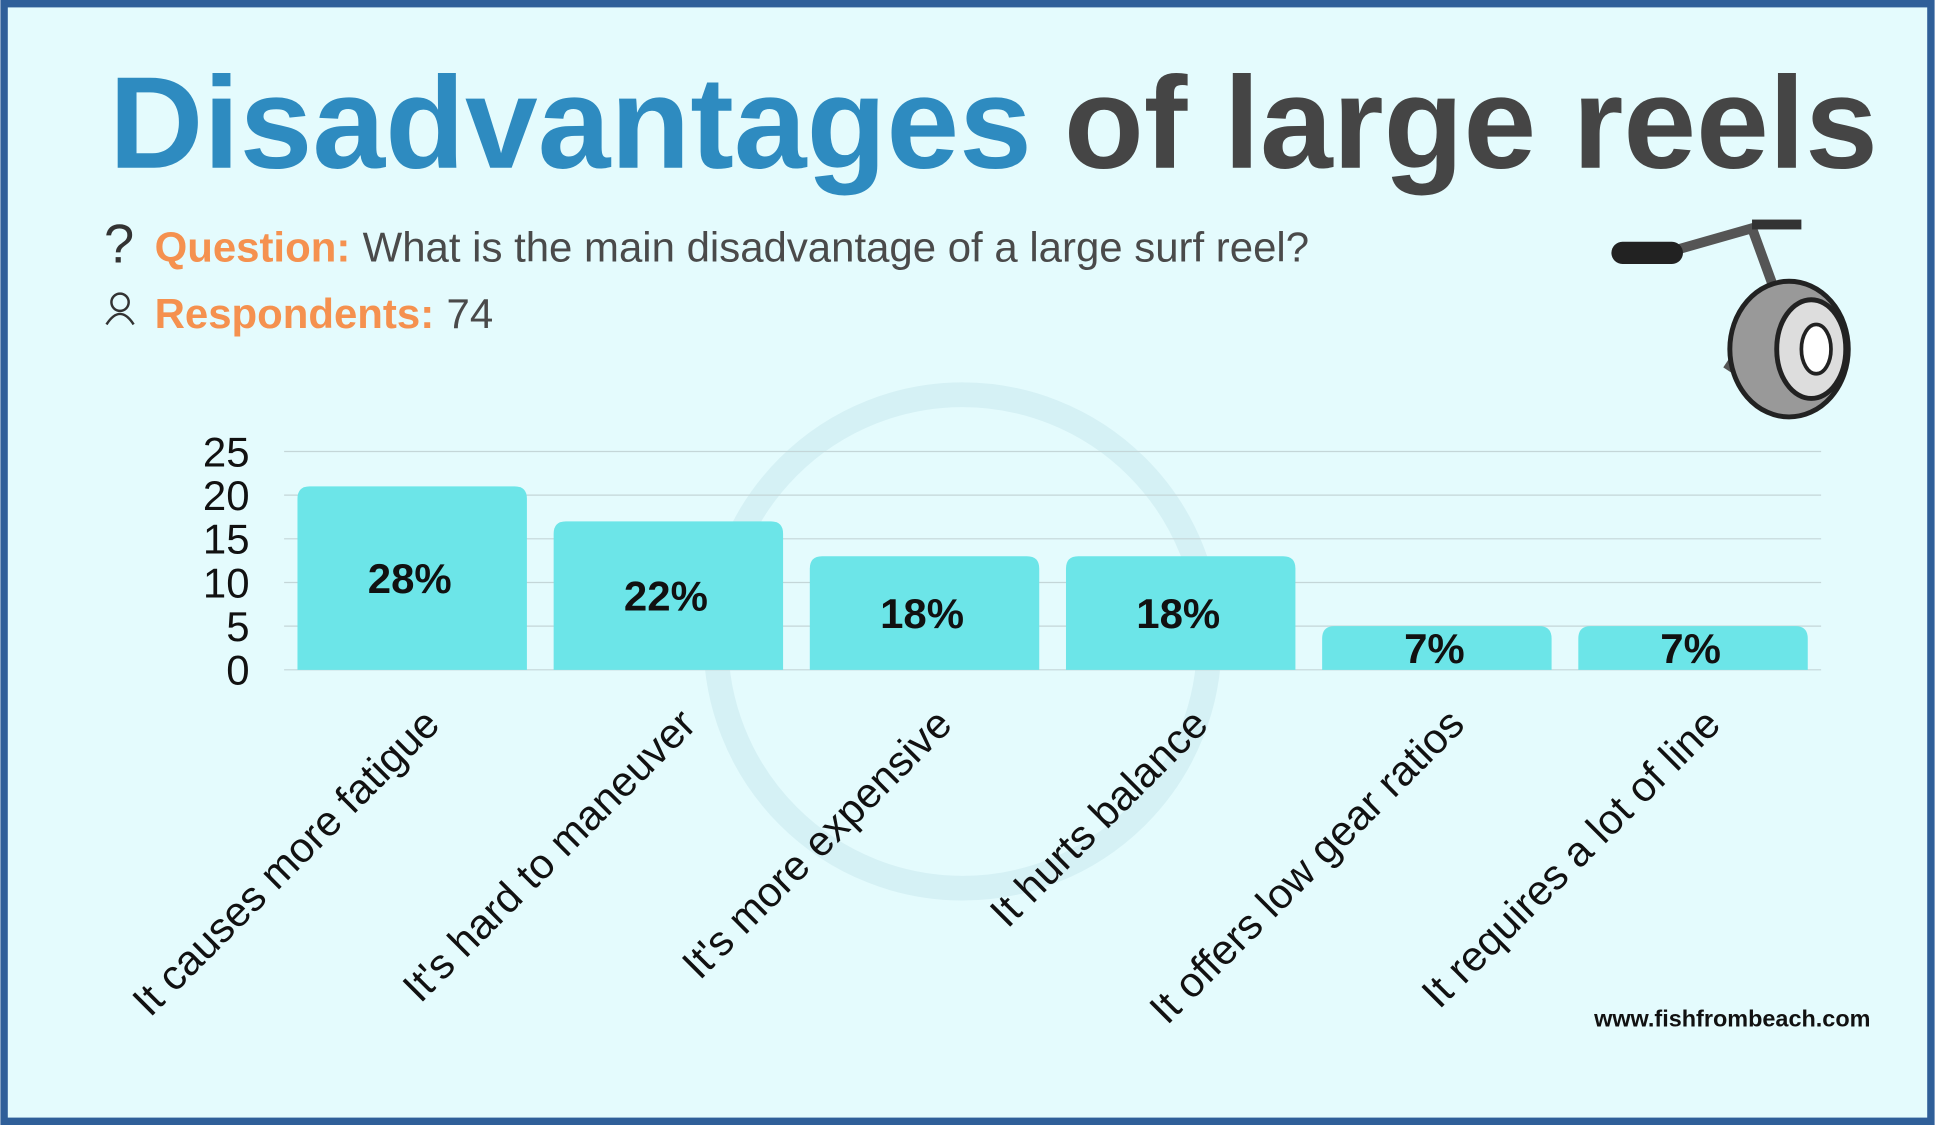 The image size is (1935, 1125). What do you see at coordinates (470, 313) in the screenshot?
I see `respondents-value: 74` at bounding box center [470, 313].